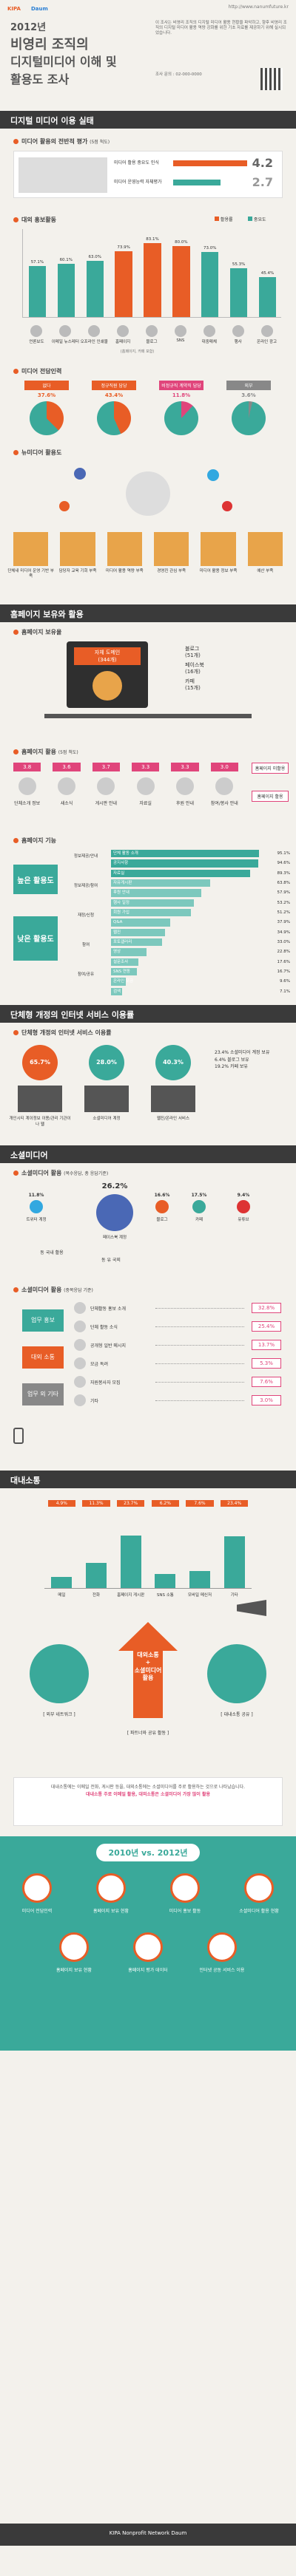 The height and width of the screenshot is (2576, 296). What do you see at coordinates (283, 972) in the screenshot?
I see `h3-bar-value: 16.7%` at bounding box center [283, 972].